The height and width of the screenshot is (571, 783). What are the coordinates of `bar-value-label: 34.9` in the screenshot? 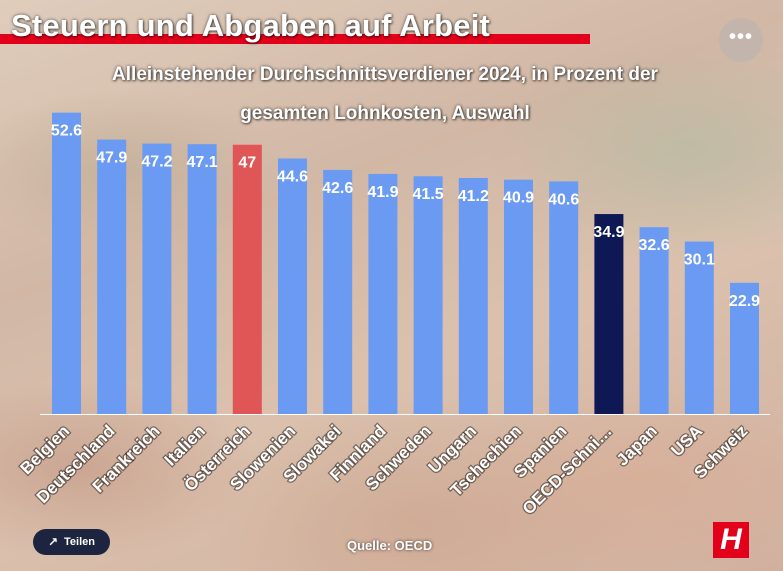 It's located at (608, 232).